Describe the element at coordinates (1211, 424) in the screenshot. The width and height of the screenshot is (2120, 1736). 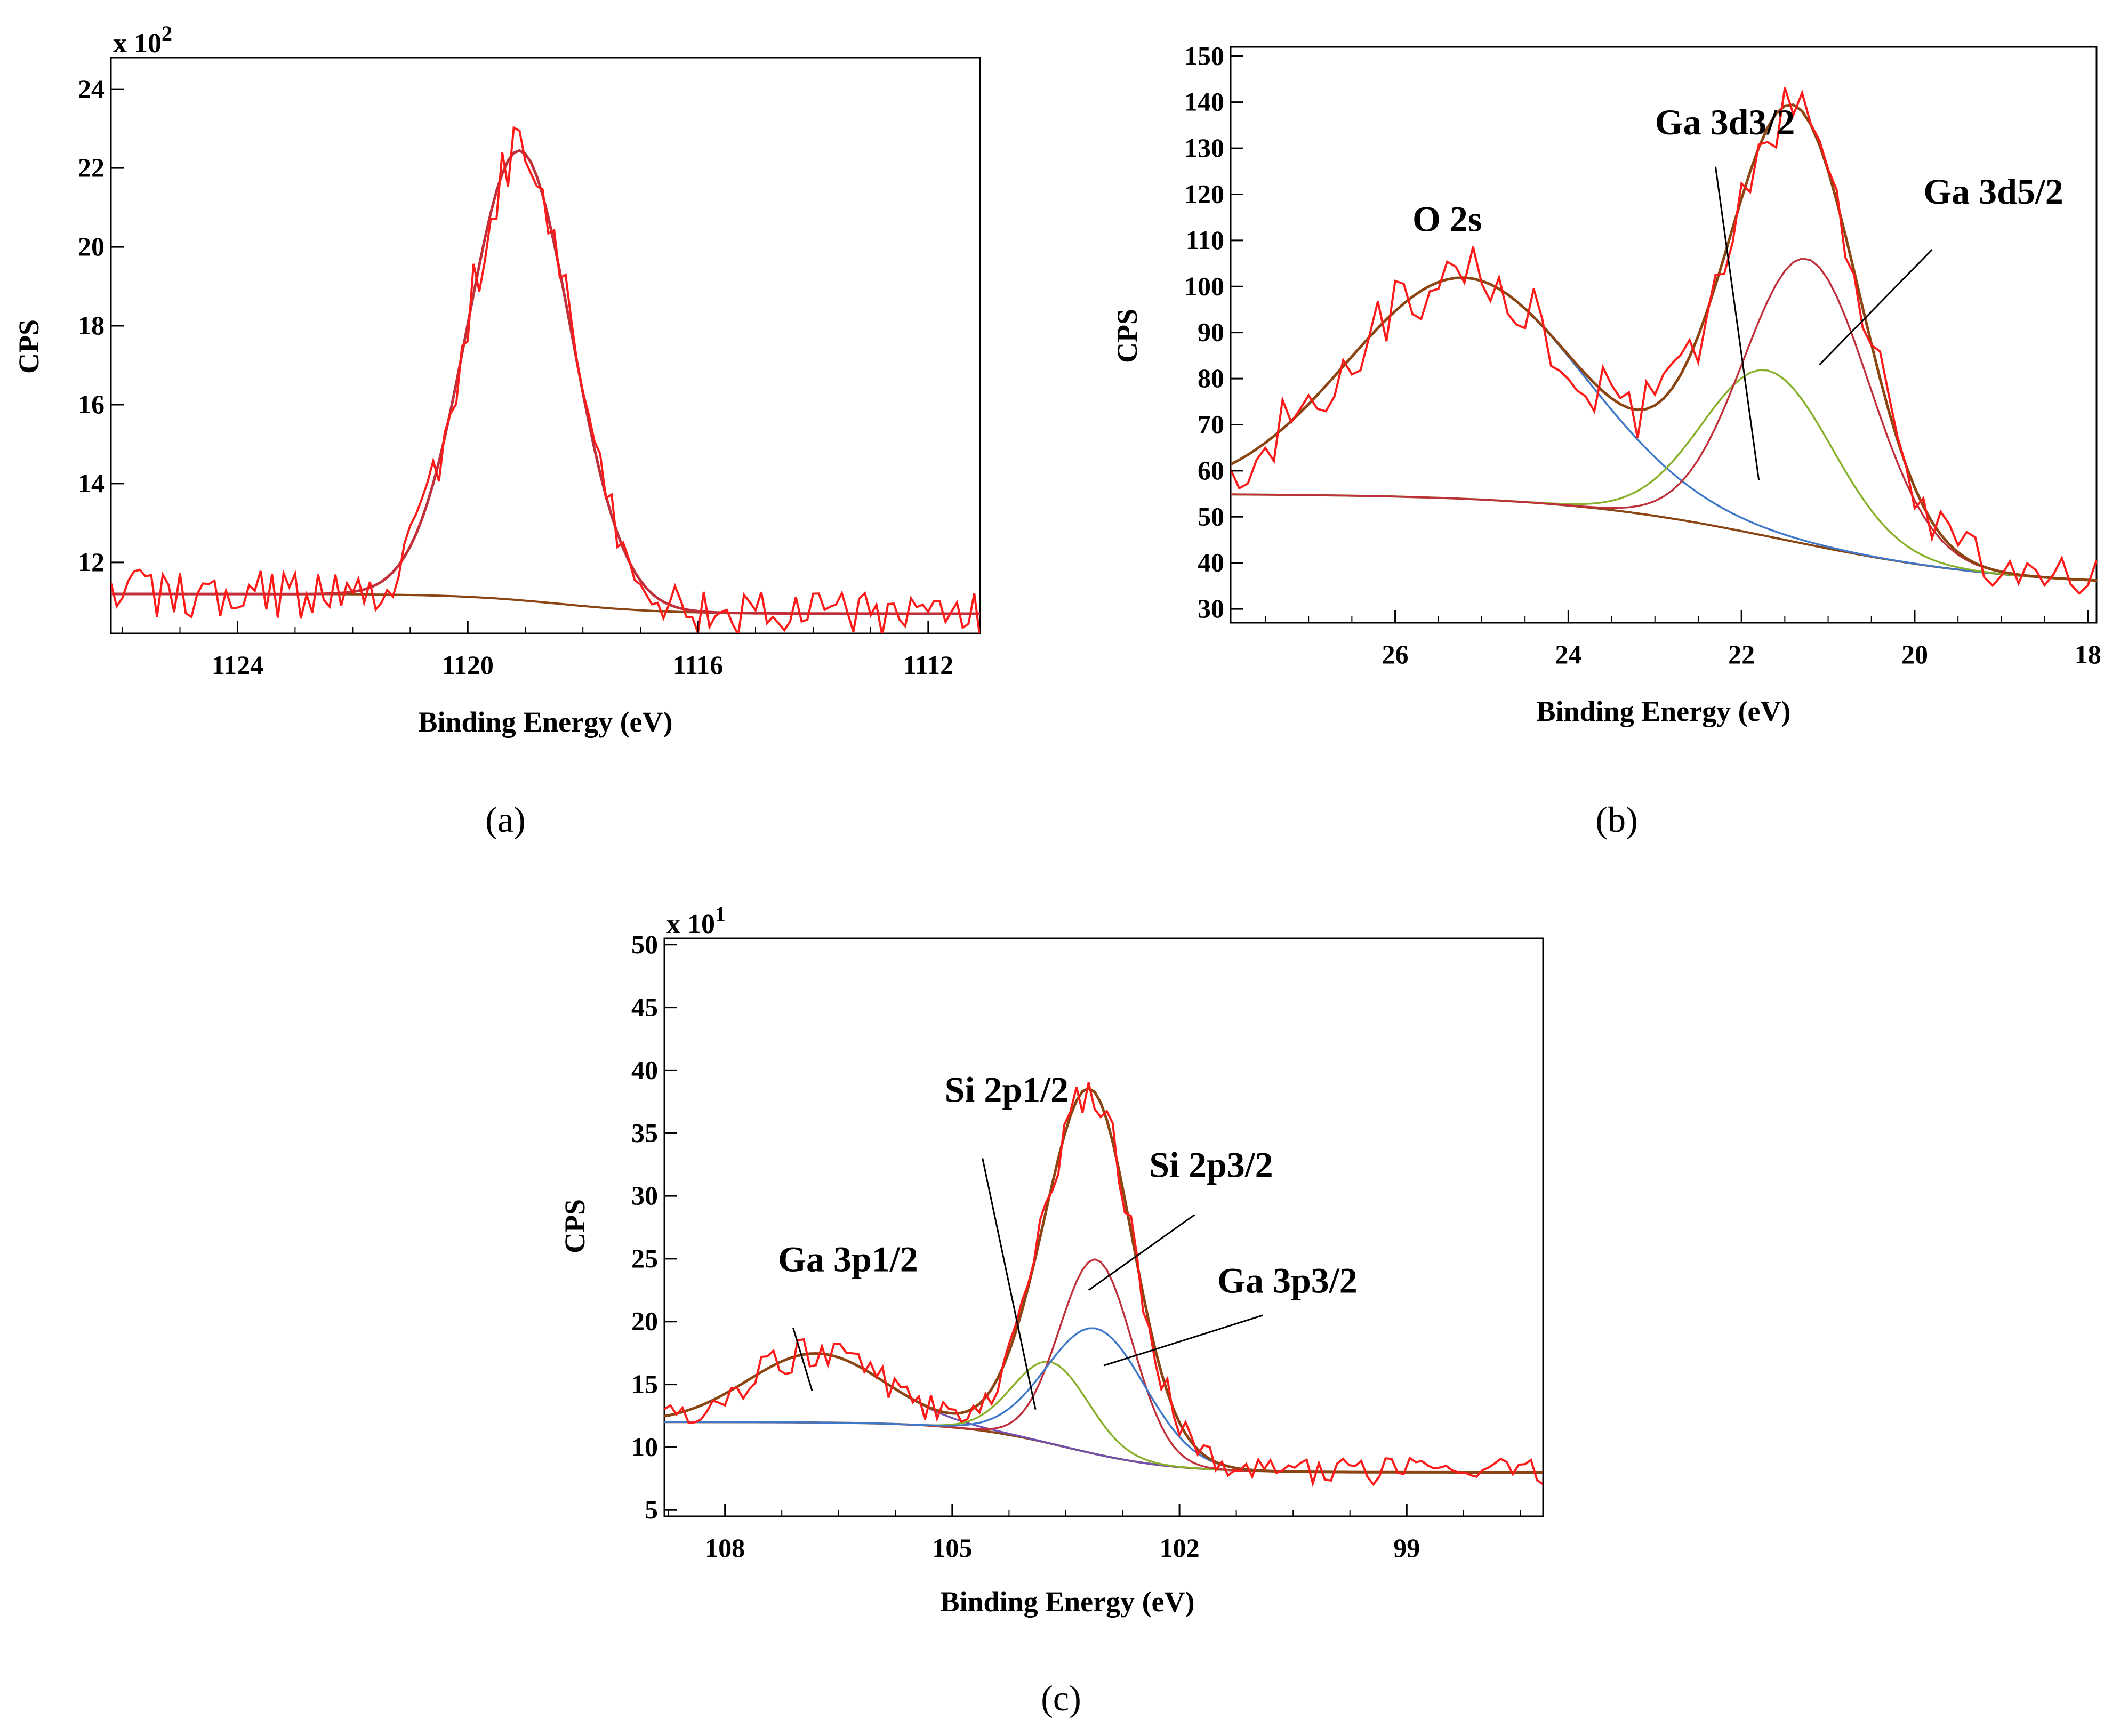
I see `y-tick-label: 70` at that location.